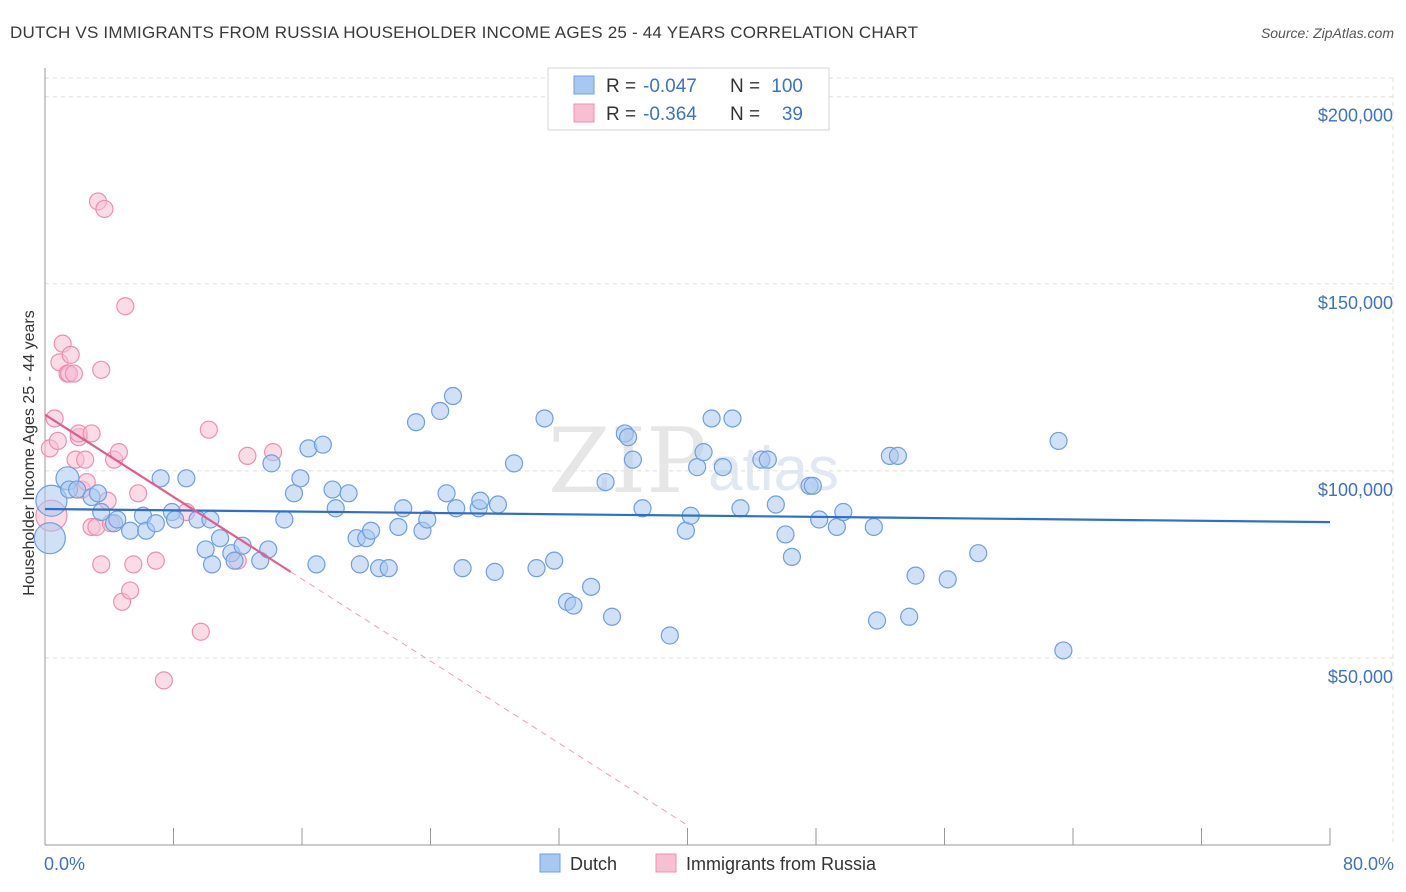 The height and width of the screenshot is (892, 1406). Describe the element at coordinates (621, 114) in the screenshot. I see `legend-r-label-2: R =` at that location.